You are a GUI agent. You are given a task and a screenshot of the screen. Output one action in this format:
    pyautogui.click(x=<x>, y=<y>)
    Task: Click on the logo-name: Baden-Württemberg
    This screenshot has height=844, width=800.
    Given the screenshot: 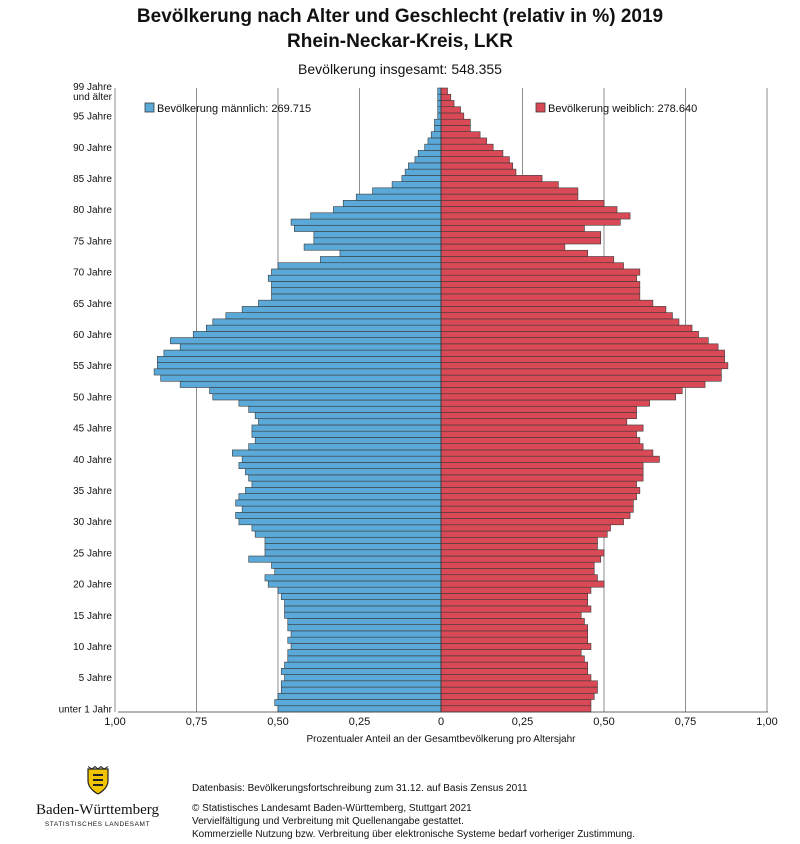 What is the action you would take?
    pyautogui.click(x=97, y=810)
    